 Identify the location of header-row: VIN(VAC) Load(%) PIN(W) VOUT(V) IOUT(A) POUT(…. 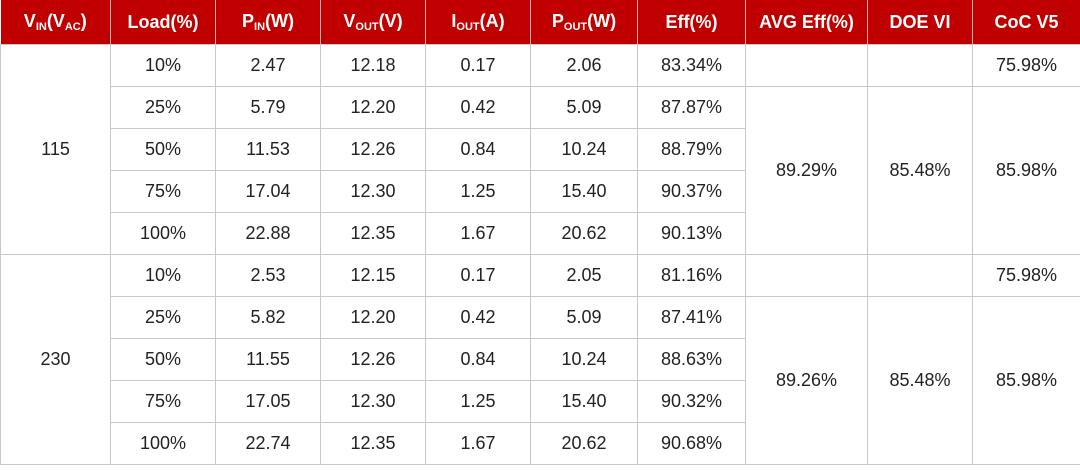
(540, 22).